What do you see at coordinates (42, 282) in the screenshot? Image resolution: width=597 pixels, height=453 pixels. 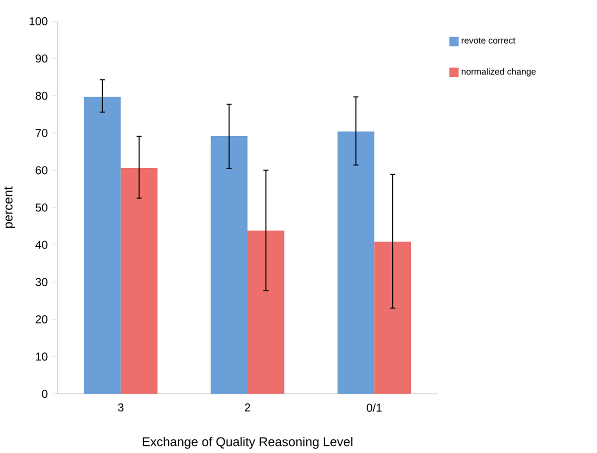 I see `y-tick-label: 30` at bounding box center [42, 282].